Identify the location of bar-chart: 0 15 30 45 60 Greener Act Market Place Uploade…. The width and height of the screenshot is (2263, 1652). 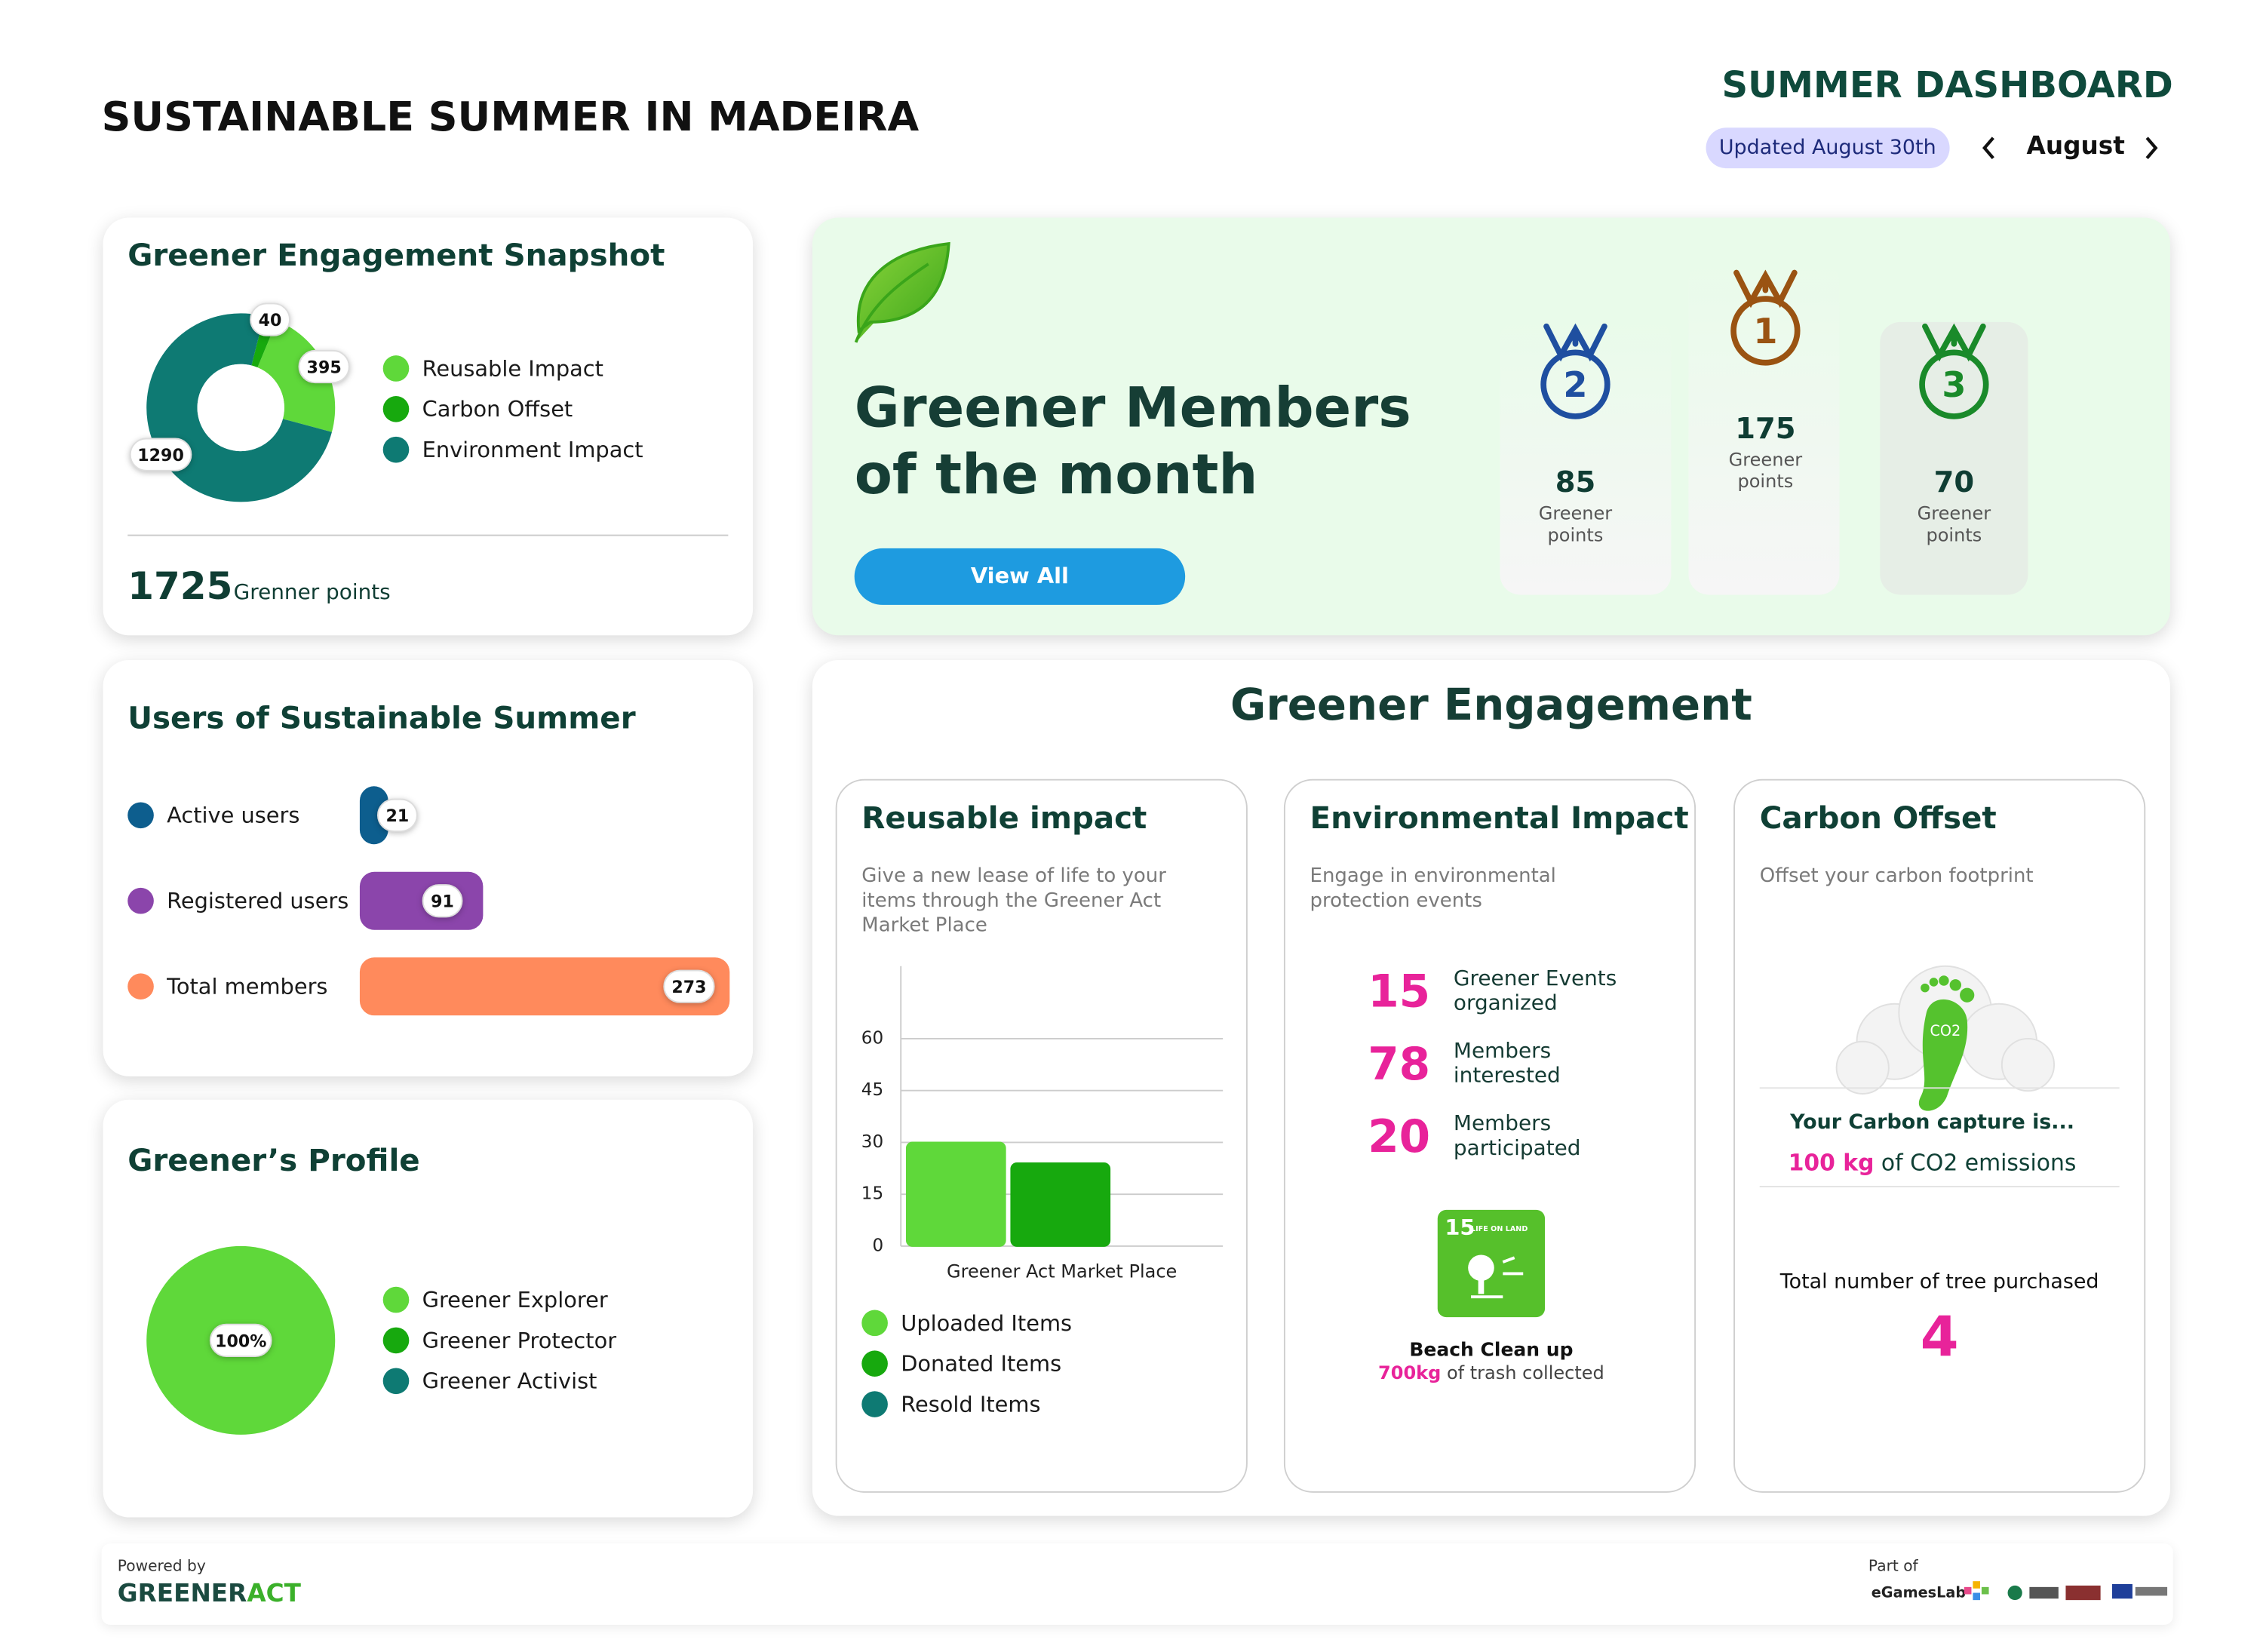
(1042, 1191).